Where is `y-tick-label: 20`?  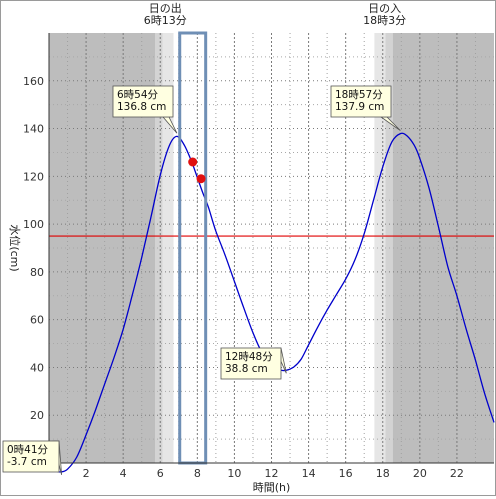
y-tick-label: 20 is located at coordinates (37, 415).